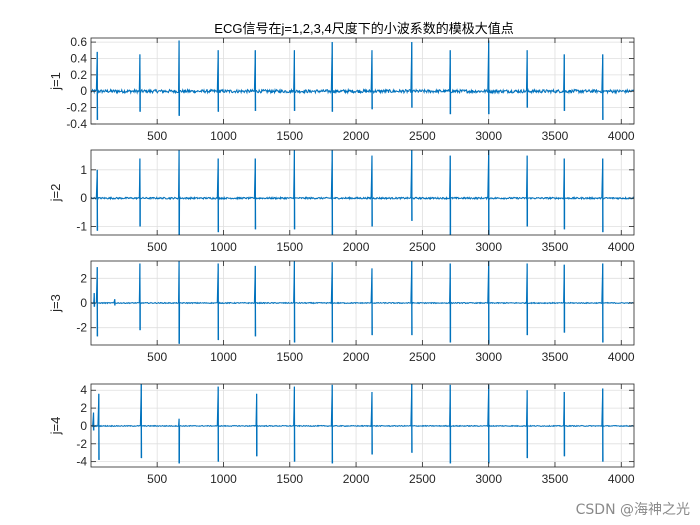  I want to click on signal-trace-j3, so click(362, 302).